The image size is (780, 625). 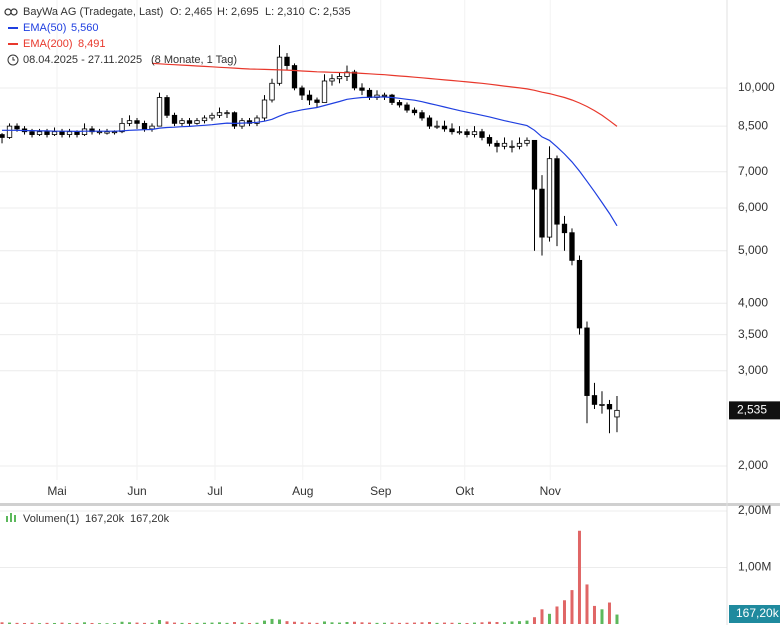 What do you see at coordinates (753, 171) in the screenshot?
I see `y-tick-label: 7,000` at bounding box center [753, 171].